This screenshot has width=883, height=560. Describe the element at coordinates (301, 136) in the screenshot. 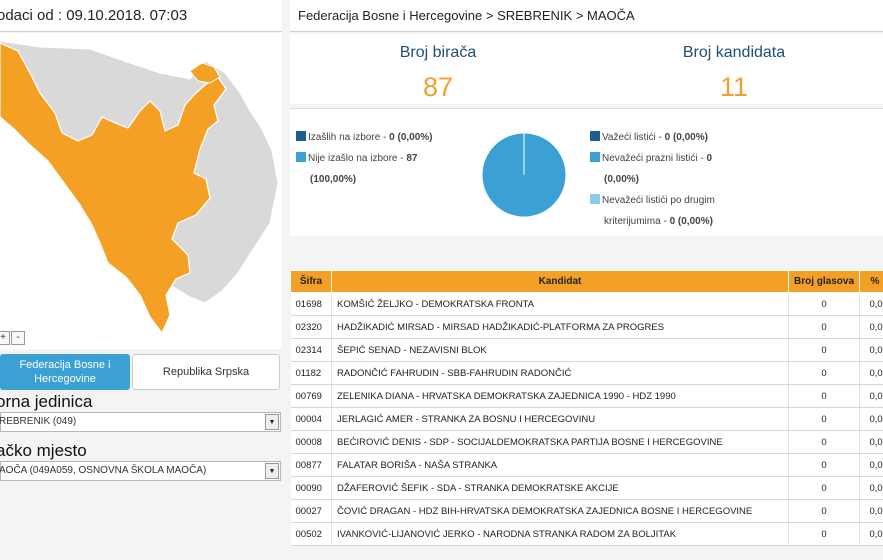

I see `legend-swatch-voted` at that location.